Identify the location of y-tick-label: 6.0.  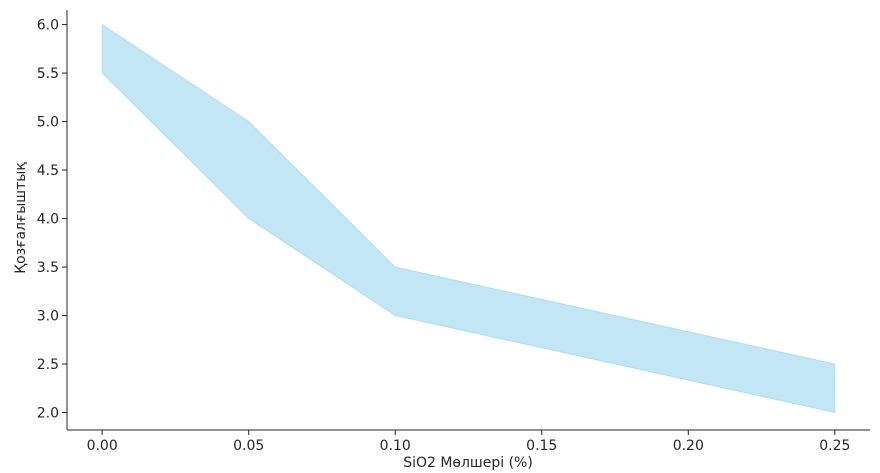
(48, 26).